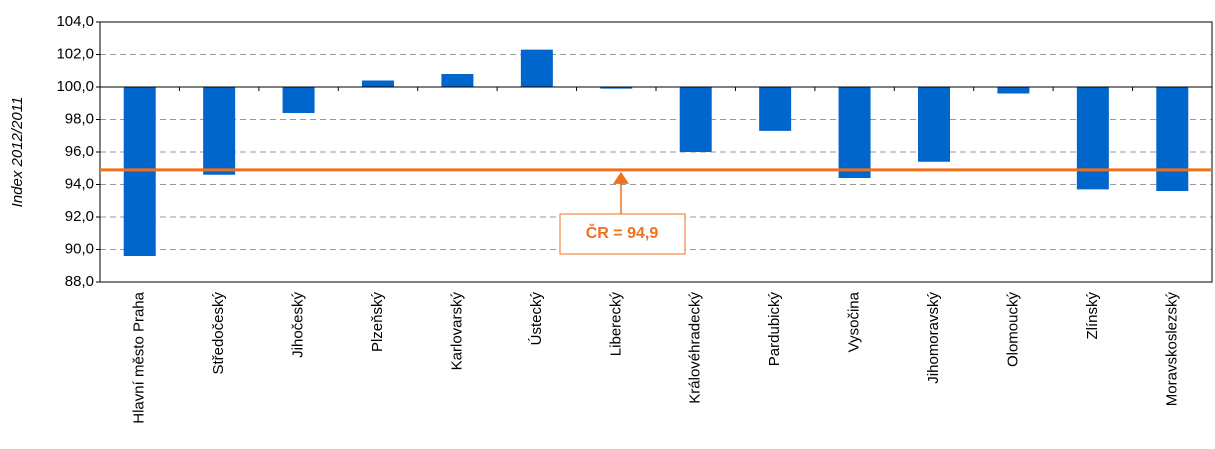  I want to click on y-tick-label: 92,0, so click(79, 216).